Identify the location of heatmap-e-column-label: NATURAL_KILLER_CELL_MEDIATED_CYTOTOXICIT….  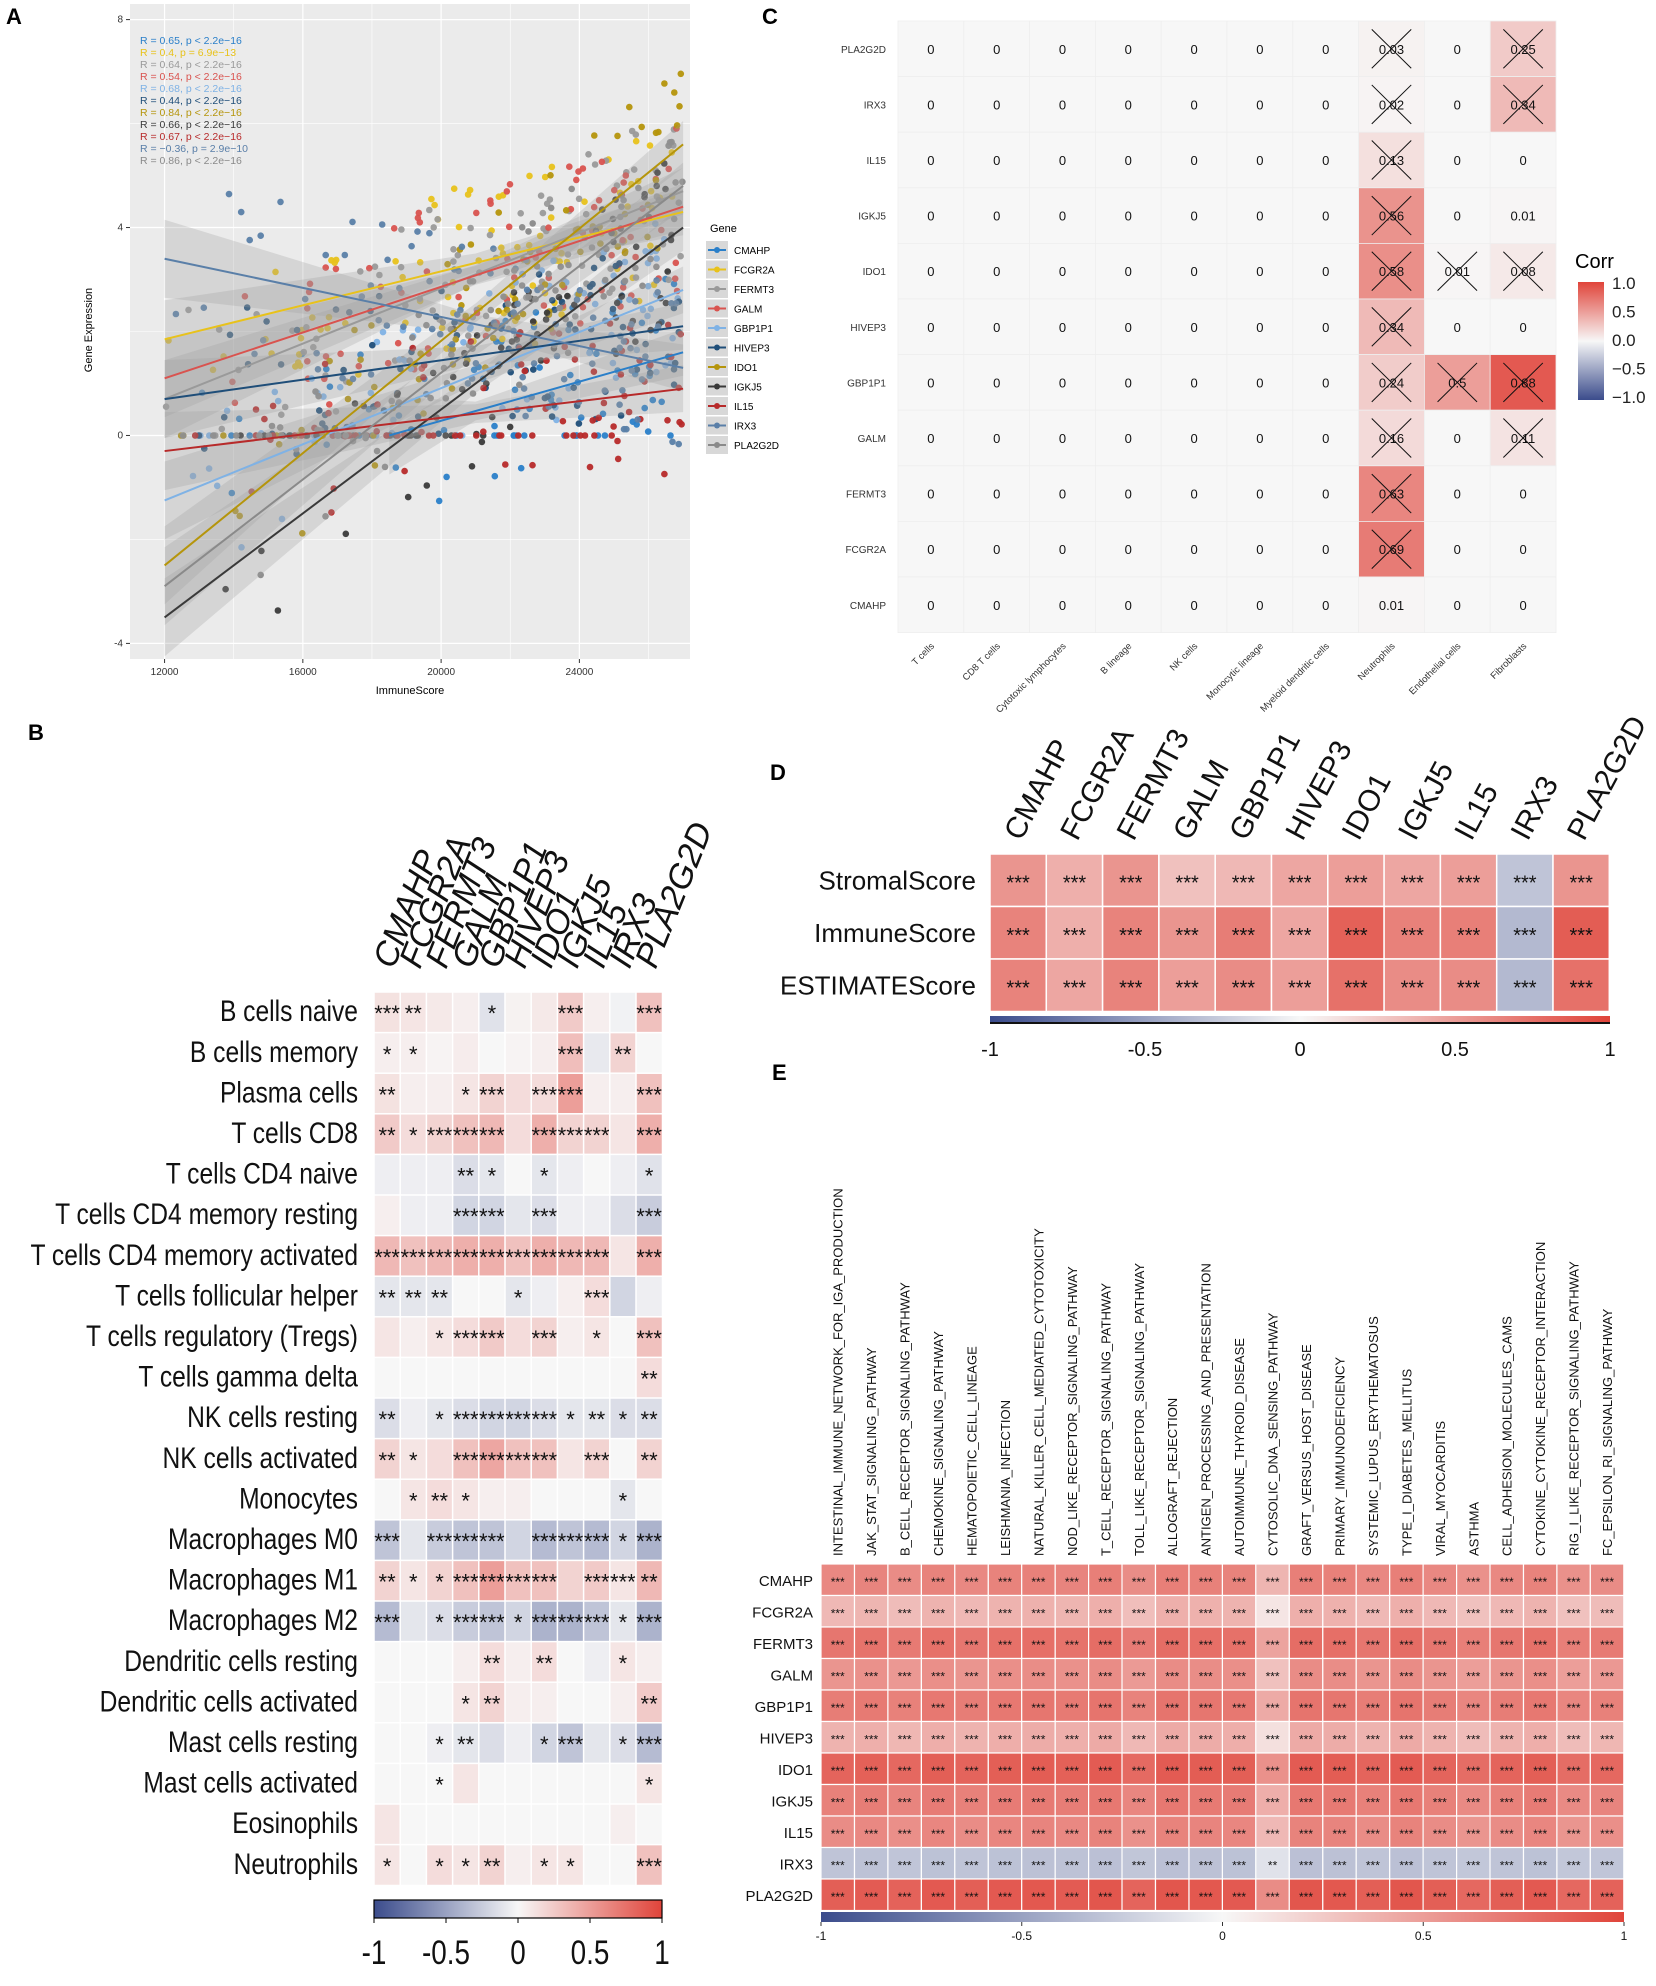
(1038, 1392).